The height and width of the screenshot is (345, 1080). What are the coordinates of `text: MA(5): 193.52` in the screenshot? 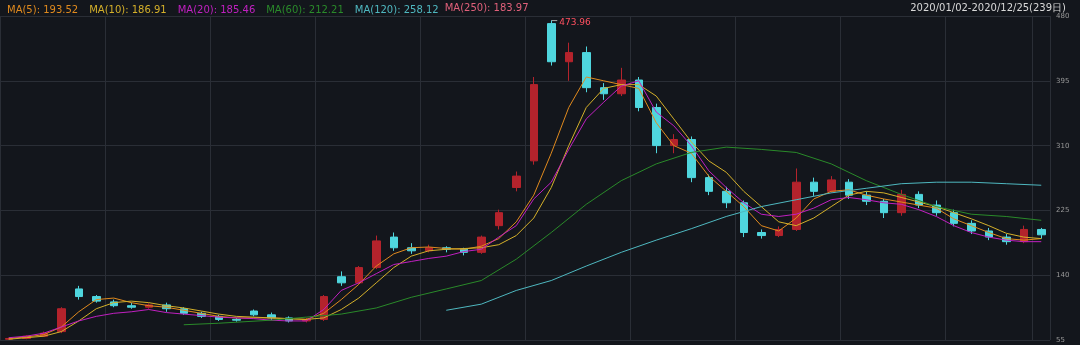 It's located at (43, 9).